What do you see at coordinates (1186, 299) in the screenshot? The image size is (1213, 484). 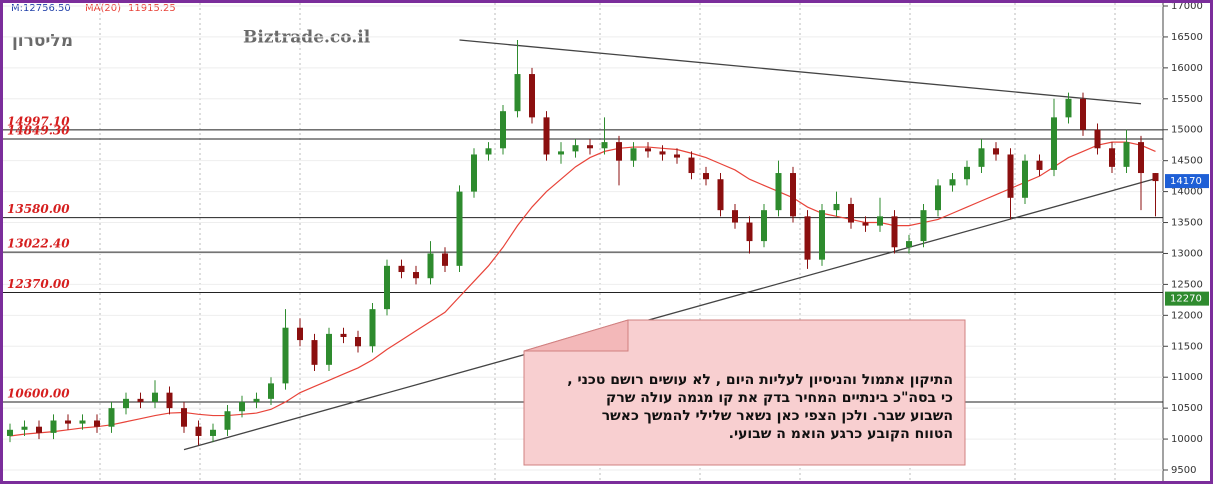 I see `price-tag: 12270` at bounding box center [1186, 299].